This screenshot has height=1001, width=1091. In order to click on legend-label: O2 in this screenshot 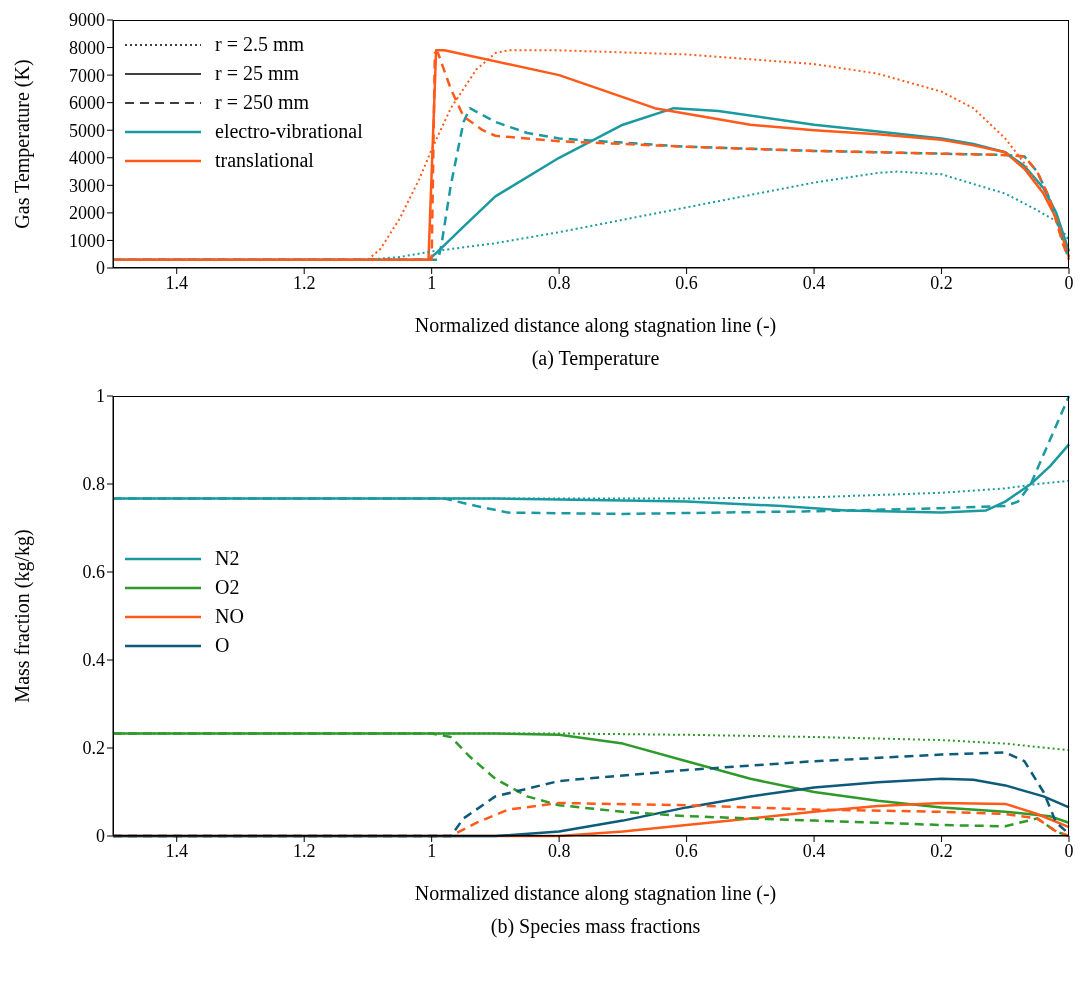, I will do `click(227, 587)`.